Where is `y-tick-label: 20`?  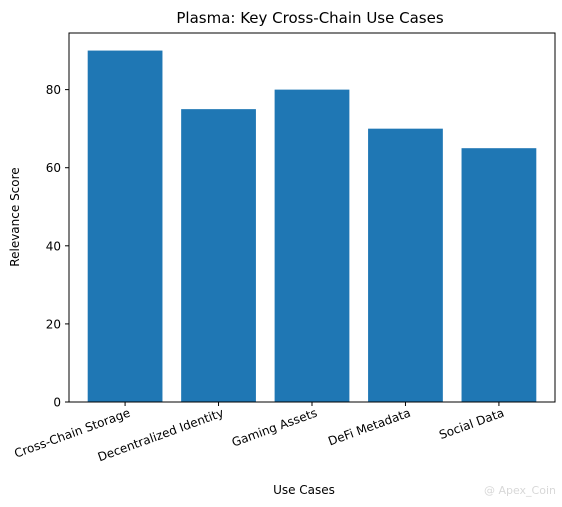
y-tick-label: 20 is located at coordinates (53, 324).